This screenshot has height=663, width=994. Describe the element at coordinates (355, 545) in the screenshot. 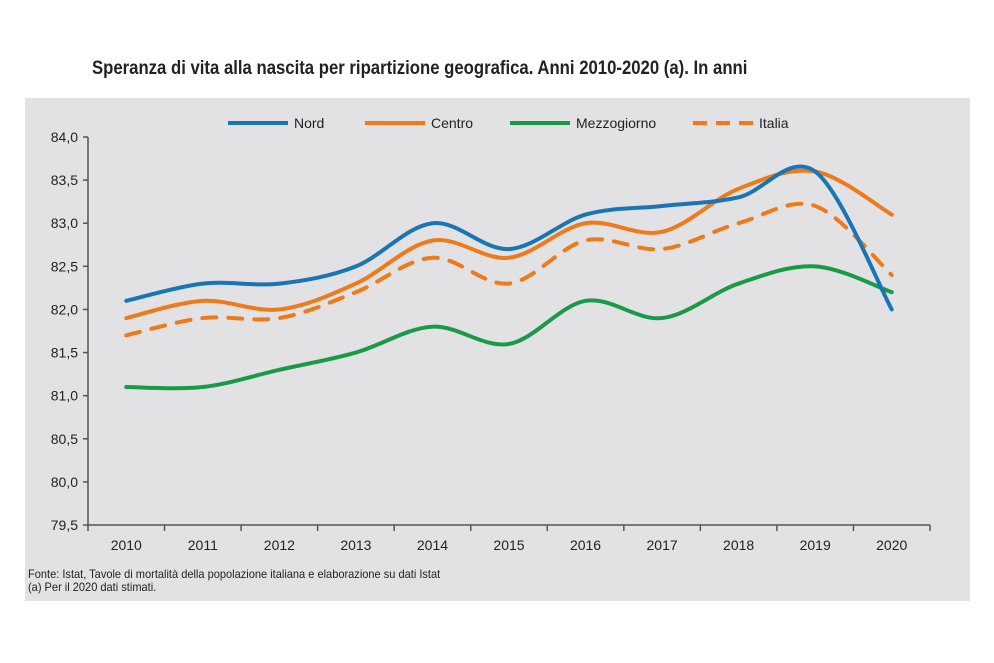

I see `x-tick-label: 2013` at that location.